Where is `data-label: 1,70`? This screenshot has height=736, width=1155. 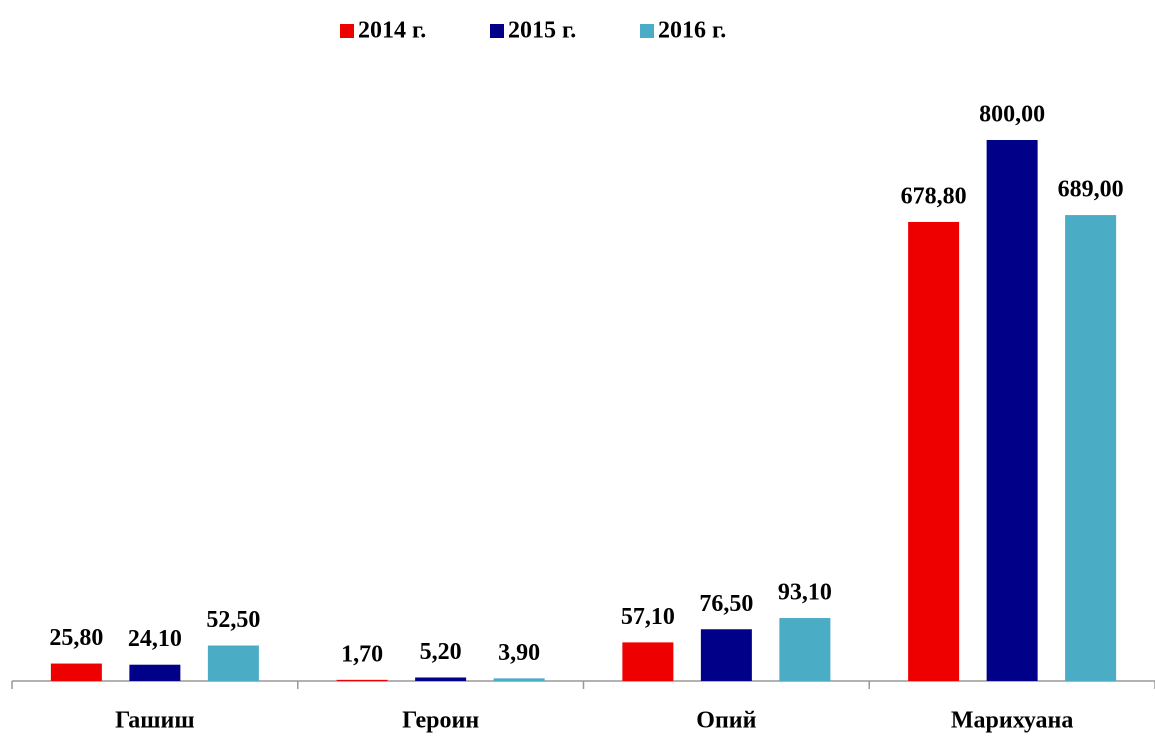 data-label: 1,70 is located at coordinates (362, 654).